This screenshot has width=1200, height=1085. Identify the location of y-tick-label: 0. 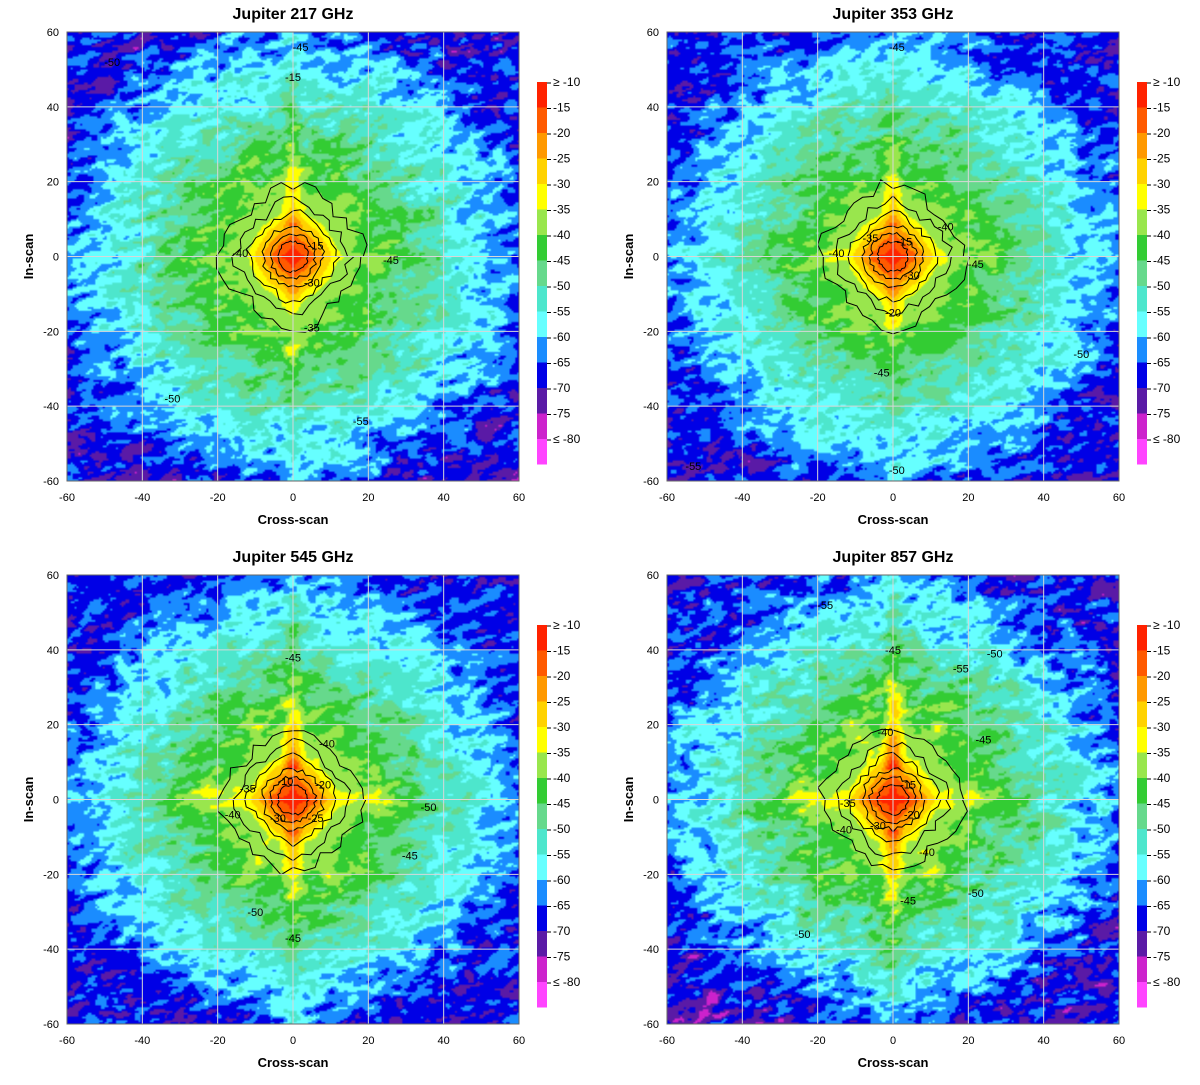
(56, 258).